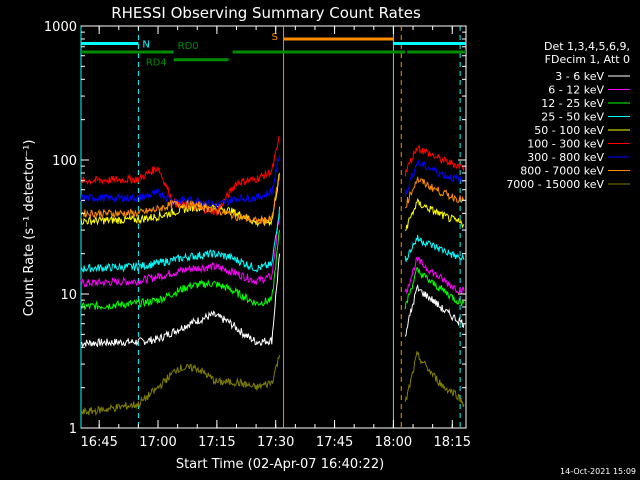 The image size is (640, 480). What do you see at coordinates (29, 228) in the screenshot?
I see `y-axis-label: Count Rate (s⁻¹ detector⁻¹)` at bounding box center [29, 228].